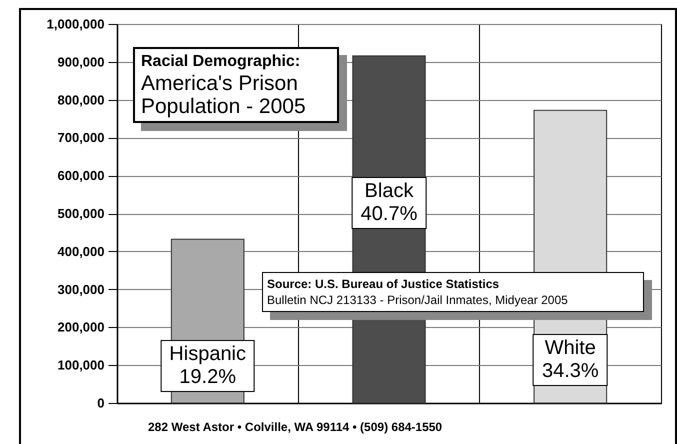 Image resolution: width=677 pixels, height=444 pixels. What do you see at coordinates (383, 284) in the screenshot?
I see `annotation: Source: U.S. Bureau of Justice Statistics` at bounding box center [383, 284].